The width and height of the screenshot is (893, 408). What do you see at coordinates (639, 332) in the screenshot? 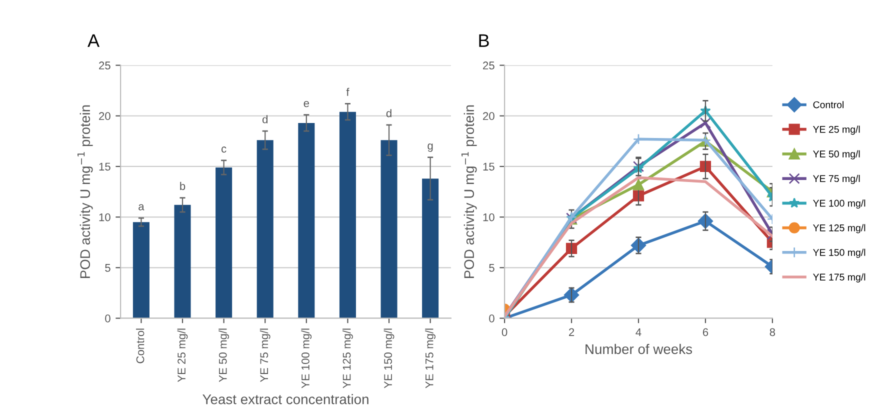
I see `x-tick-label: 4` at bounding box center [639, 332].